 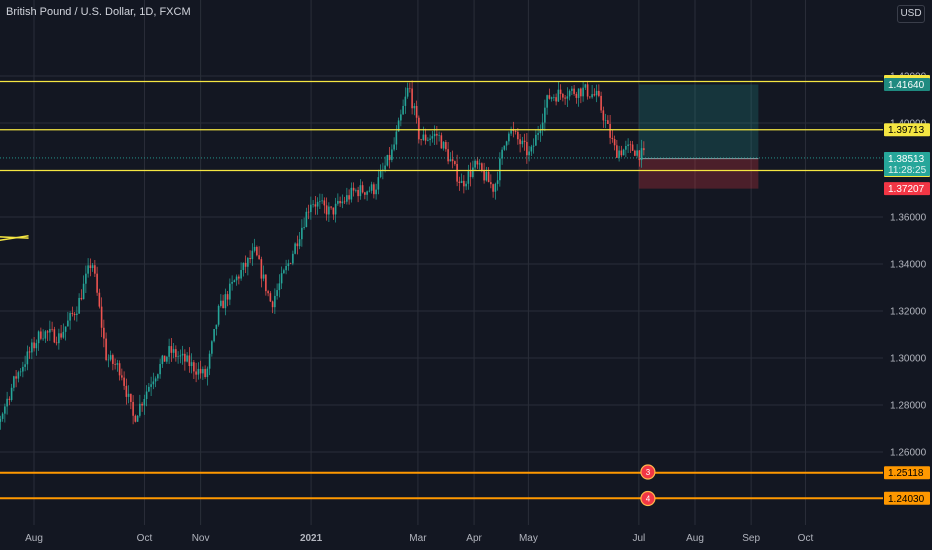 What do you see at coordinates (14, 242) in the screenshot?
I see `trendline-pattern` at bounding box center [14, 242].